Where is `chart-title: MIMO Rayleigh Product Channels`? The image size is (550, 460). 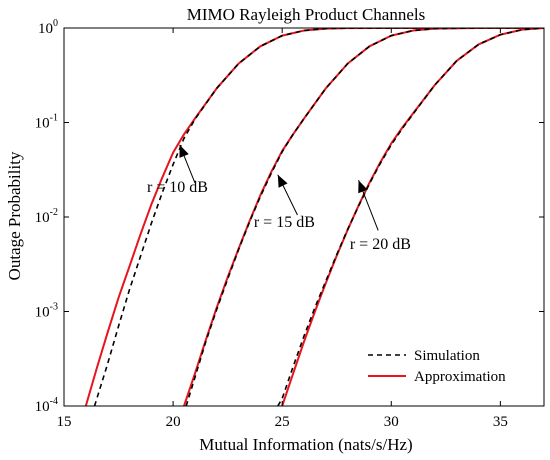 chart-title: MIMO Rayleigh Product Channels is located at coordinates (306, 14).